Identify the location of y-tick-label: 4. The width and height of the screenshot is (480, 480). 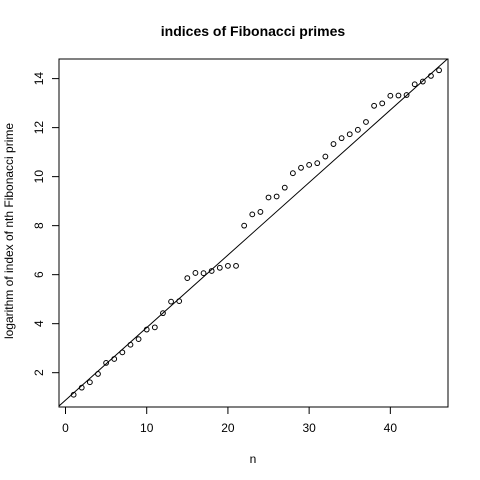
(39, 323).